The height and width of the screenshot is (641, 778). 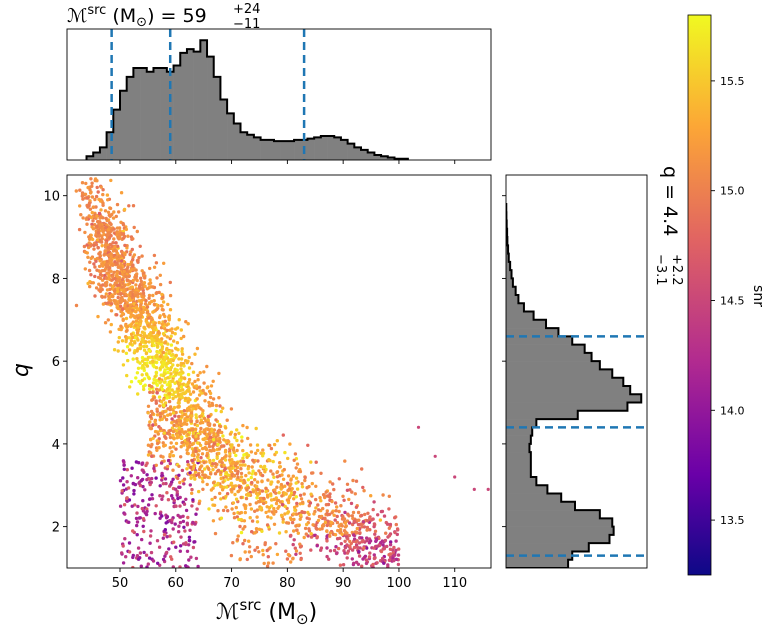 What do you see at coordinates (660, 270) in the screenshot?
I see `right-title-minus: −3.1` at bounding box center [660, 270].